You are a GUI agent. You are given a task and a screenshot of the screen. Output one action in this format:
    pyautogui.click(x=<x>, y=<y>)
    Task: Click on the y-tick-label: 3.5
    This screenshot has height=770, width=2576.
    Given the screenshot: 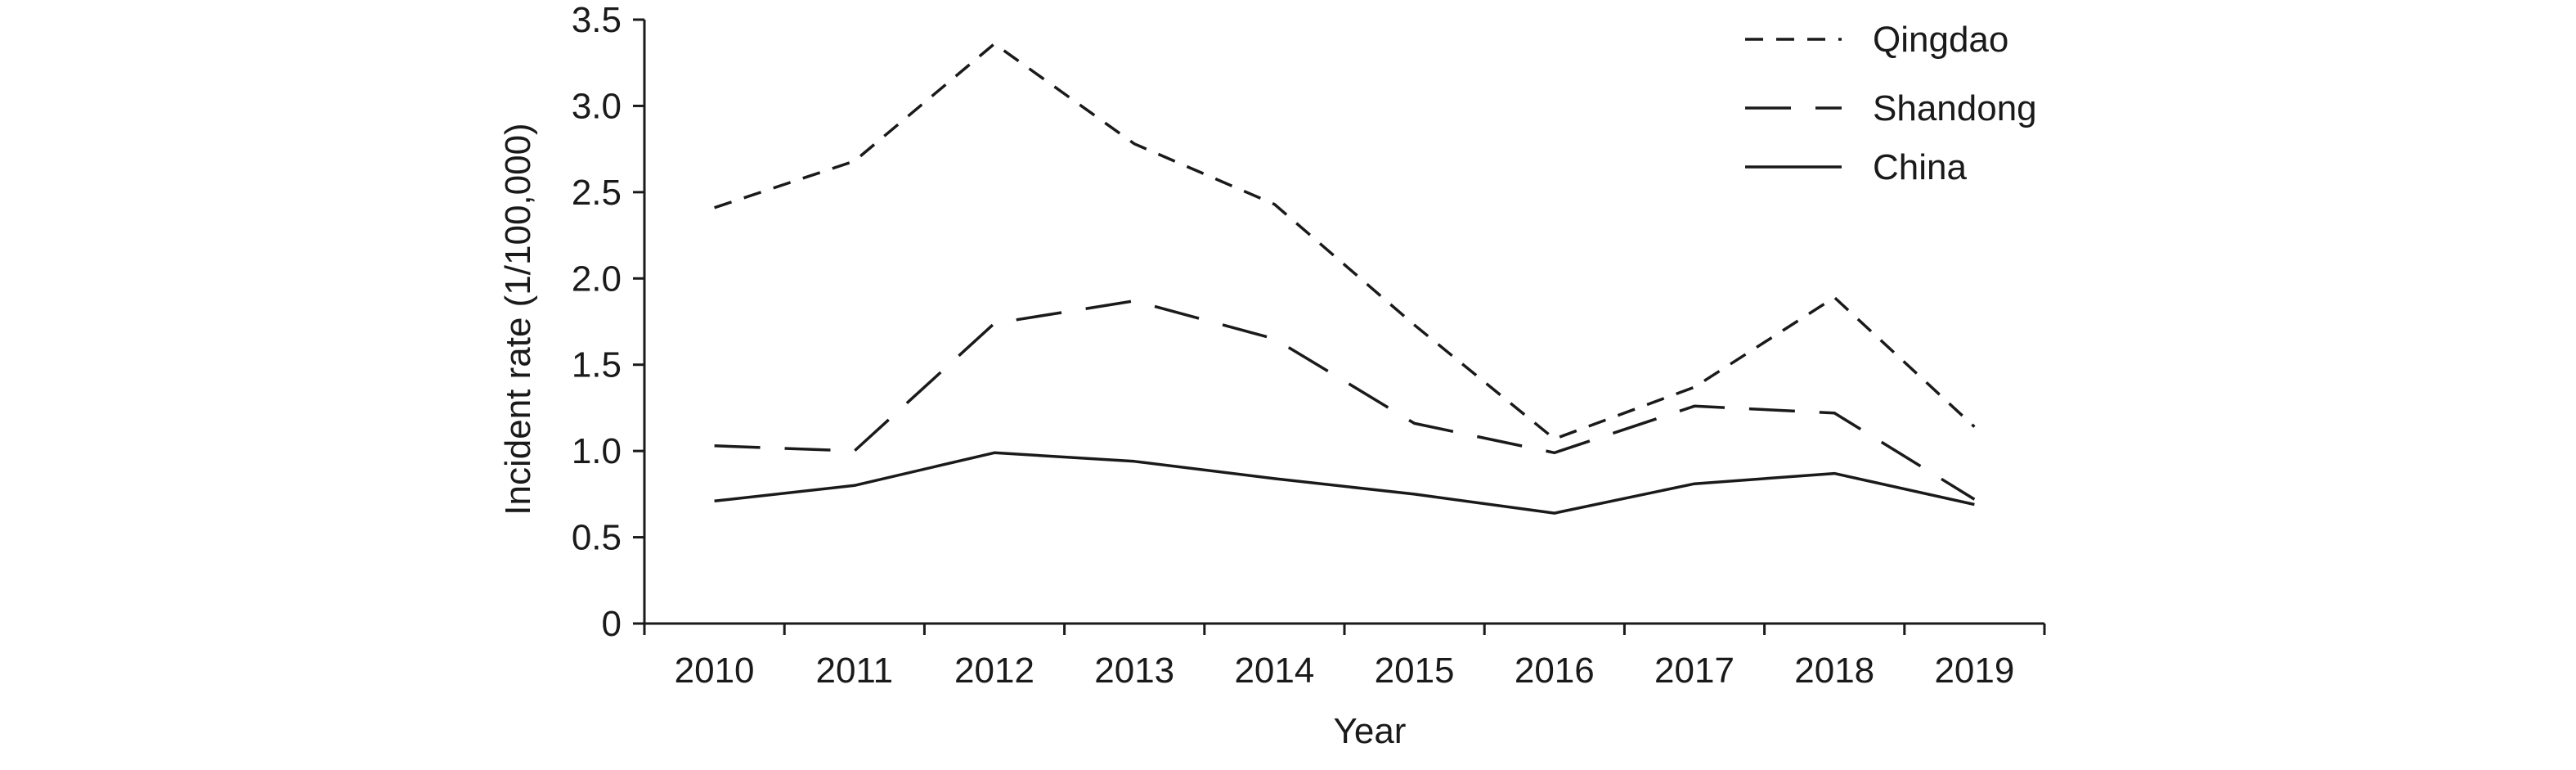 What is the action you would take?
    pyautogui.click(x=597, y=20)
    